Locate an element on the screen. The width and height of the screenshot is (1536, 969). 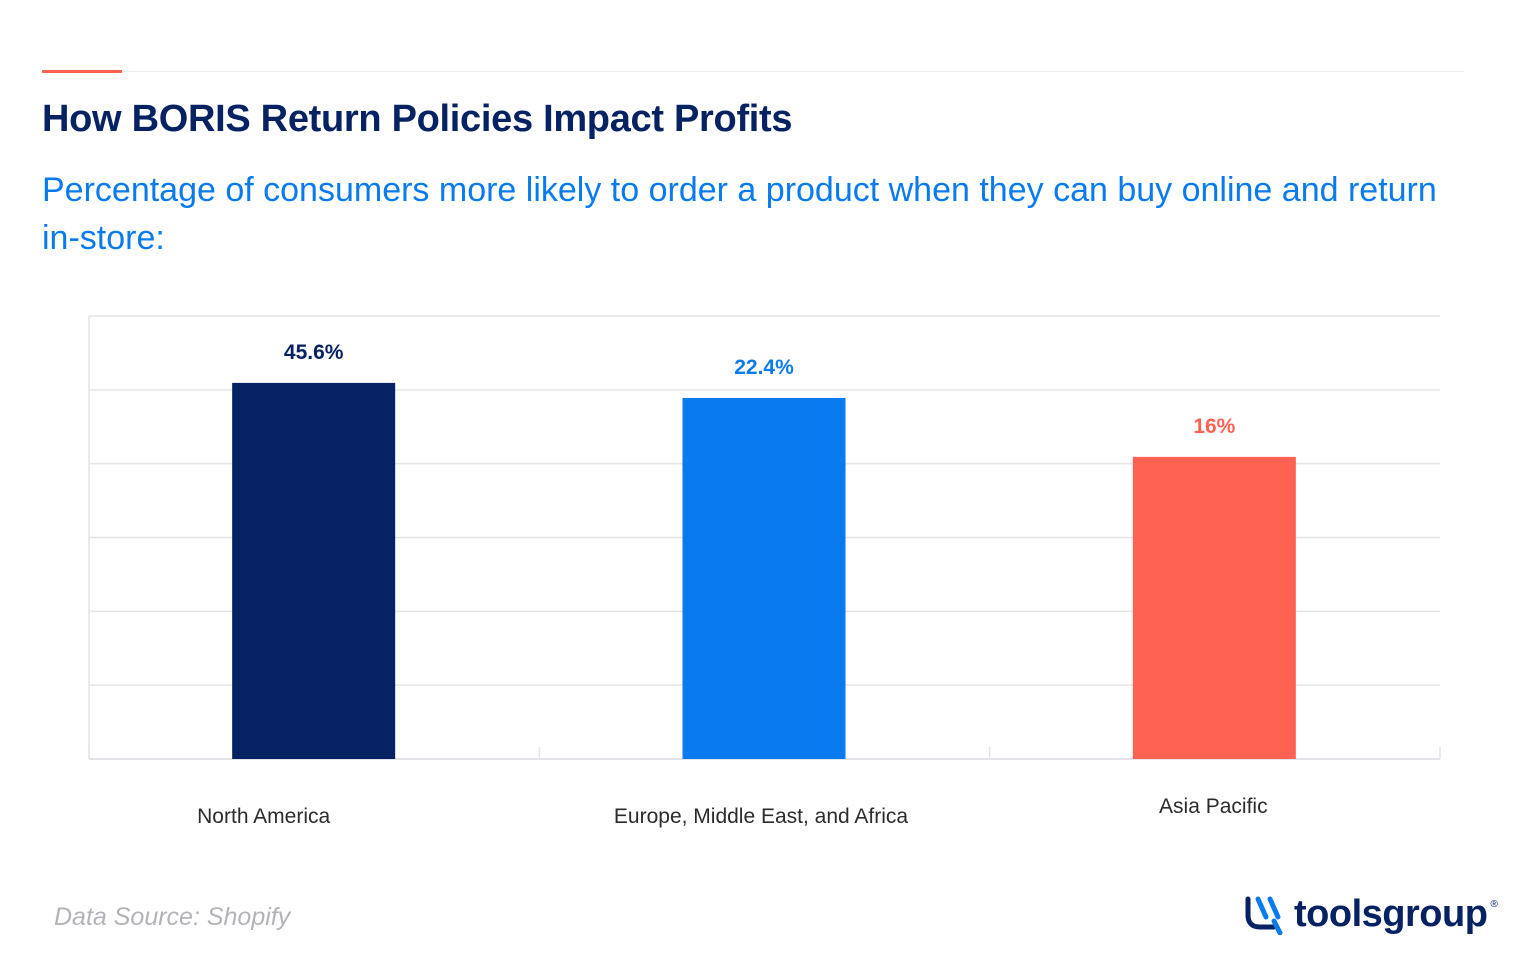
logo-wordmark: toolsgroup ® is located at coordinates (1396, 914).